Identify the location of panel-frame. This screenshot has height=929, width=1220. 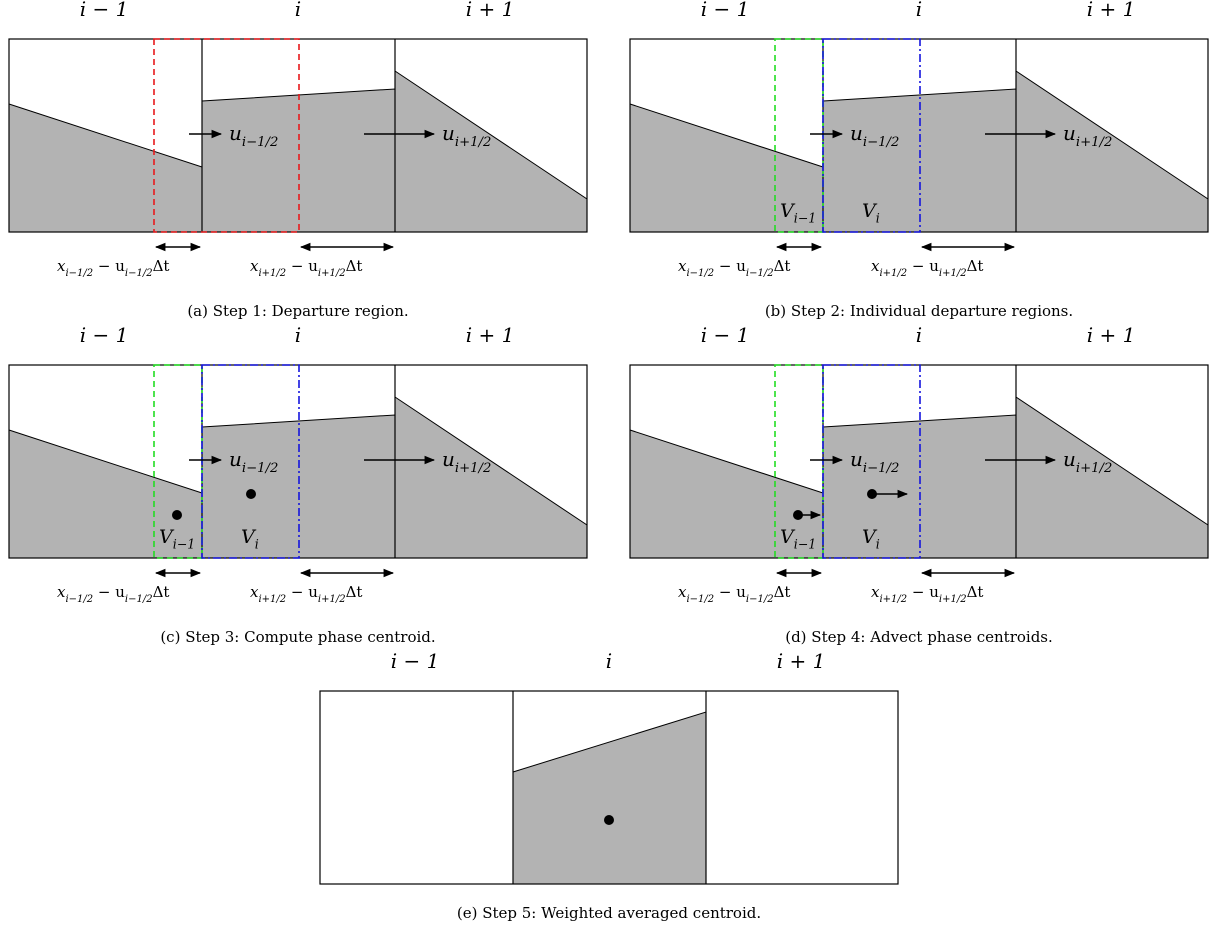
(609, 787).